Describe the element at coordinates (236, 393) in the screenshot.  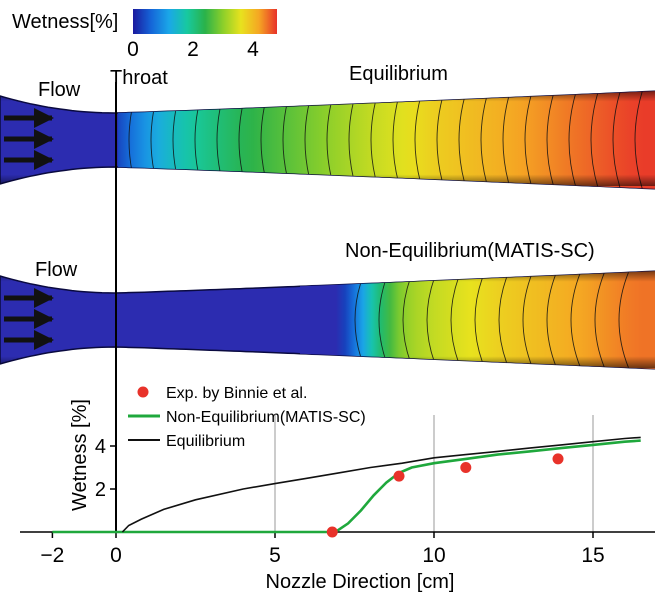
I see `legend-label: Exp. by Binnie et al.` at that location.